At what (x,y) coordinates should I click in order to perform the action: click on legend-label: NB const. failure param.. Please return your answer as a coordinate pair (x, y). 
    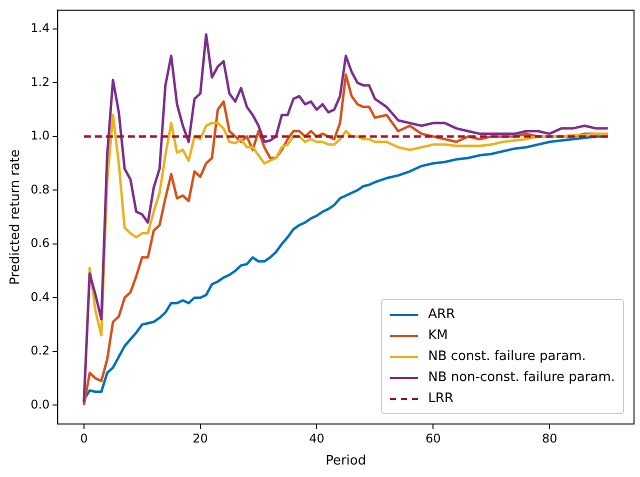
    Looking at the image, I should click on (507, 356).